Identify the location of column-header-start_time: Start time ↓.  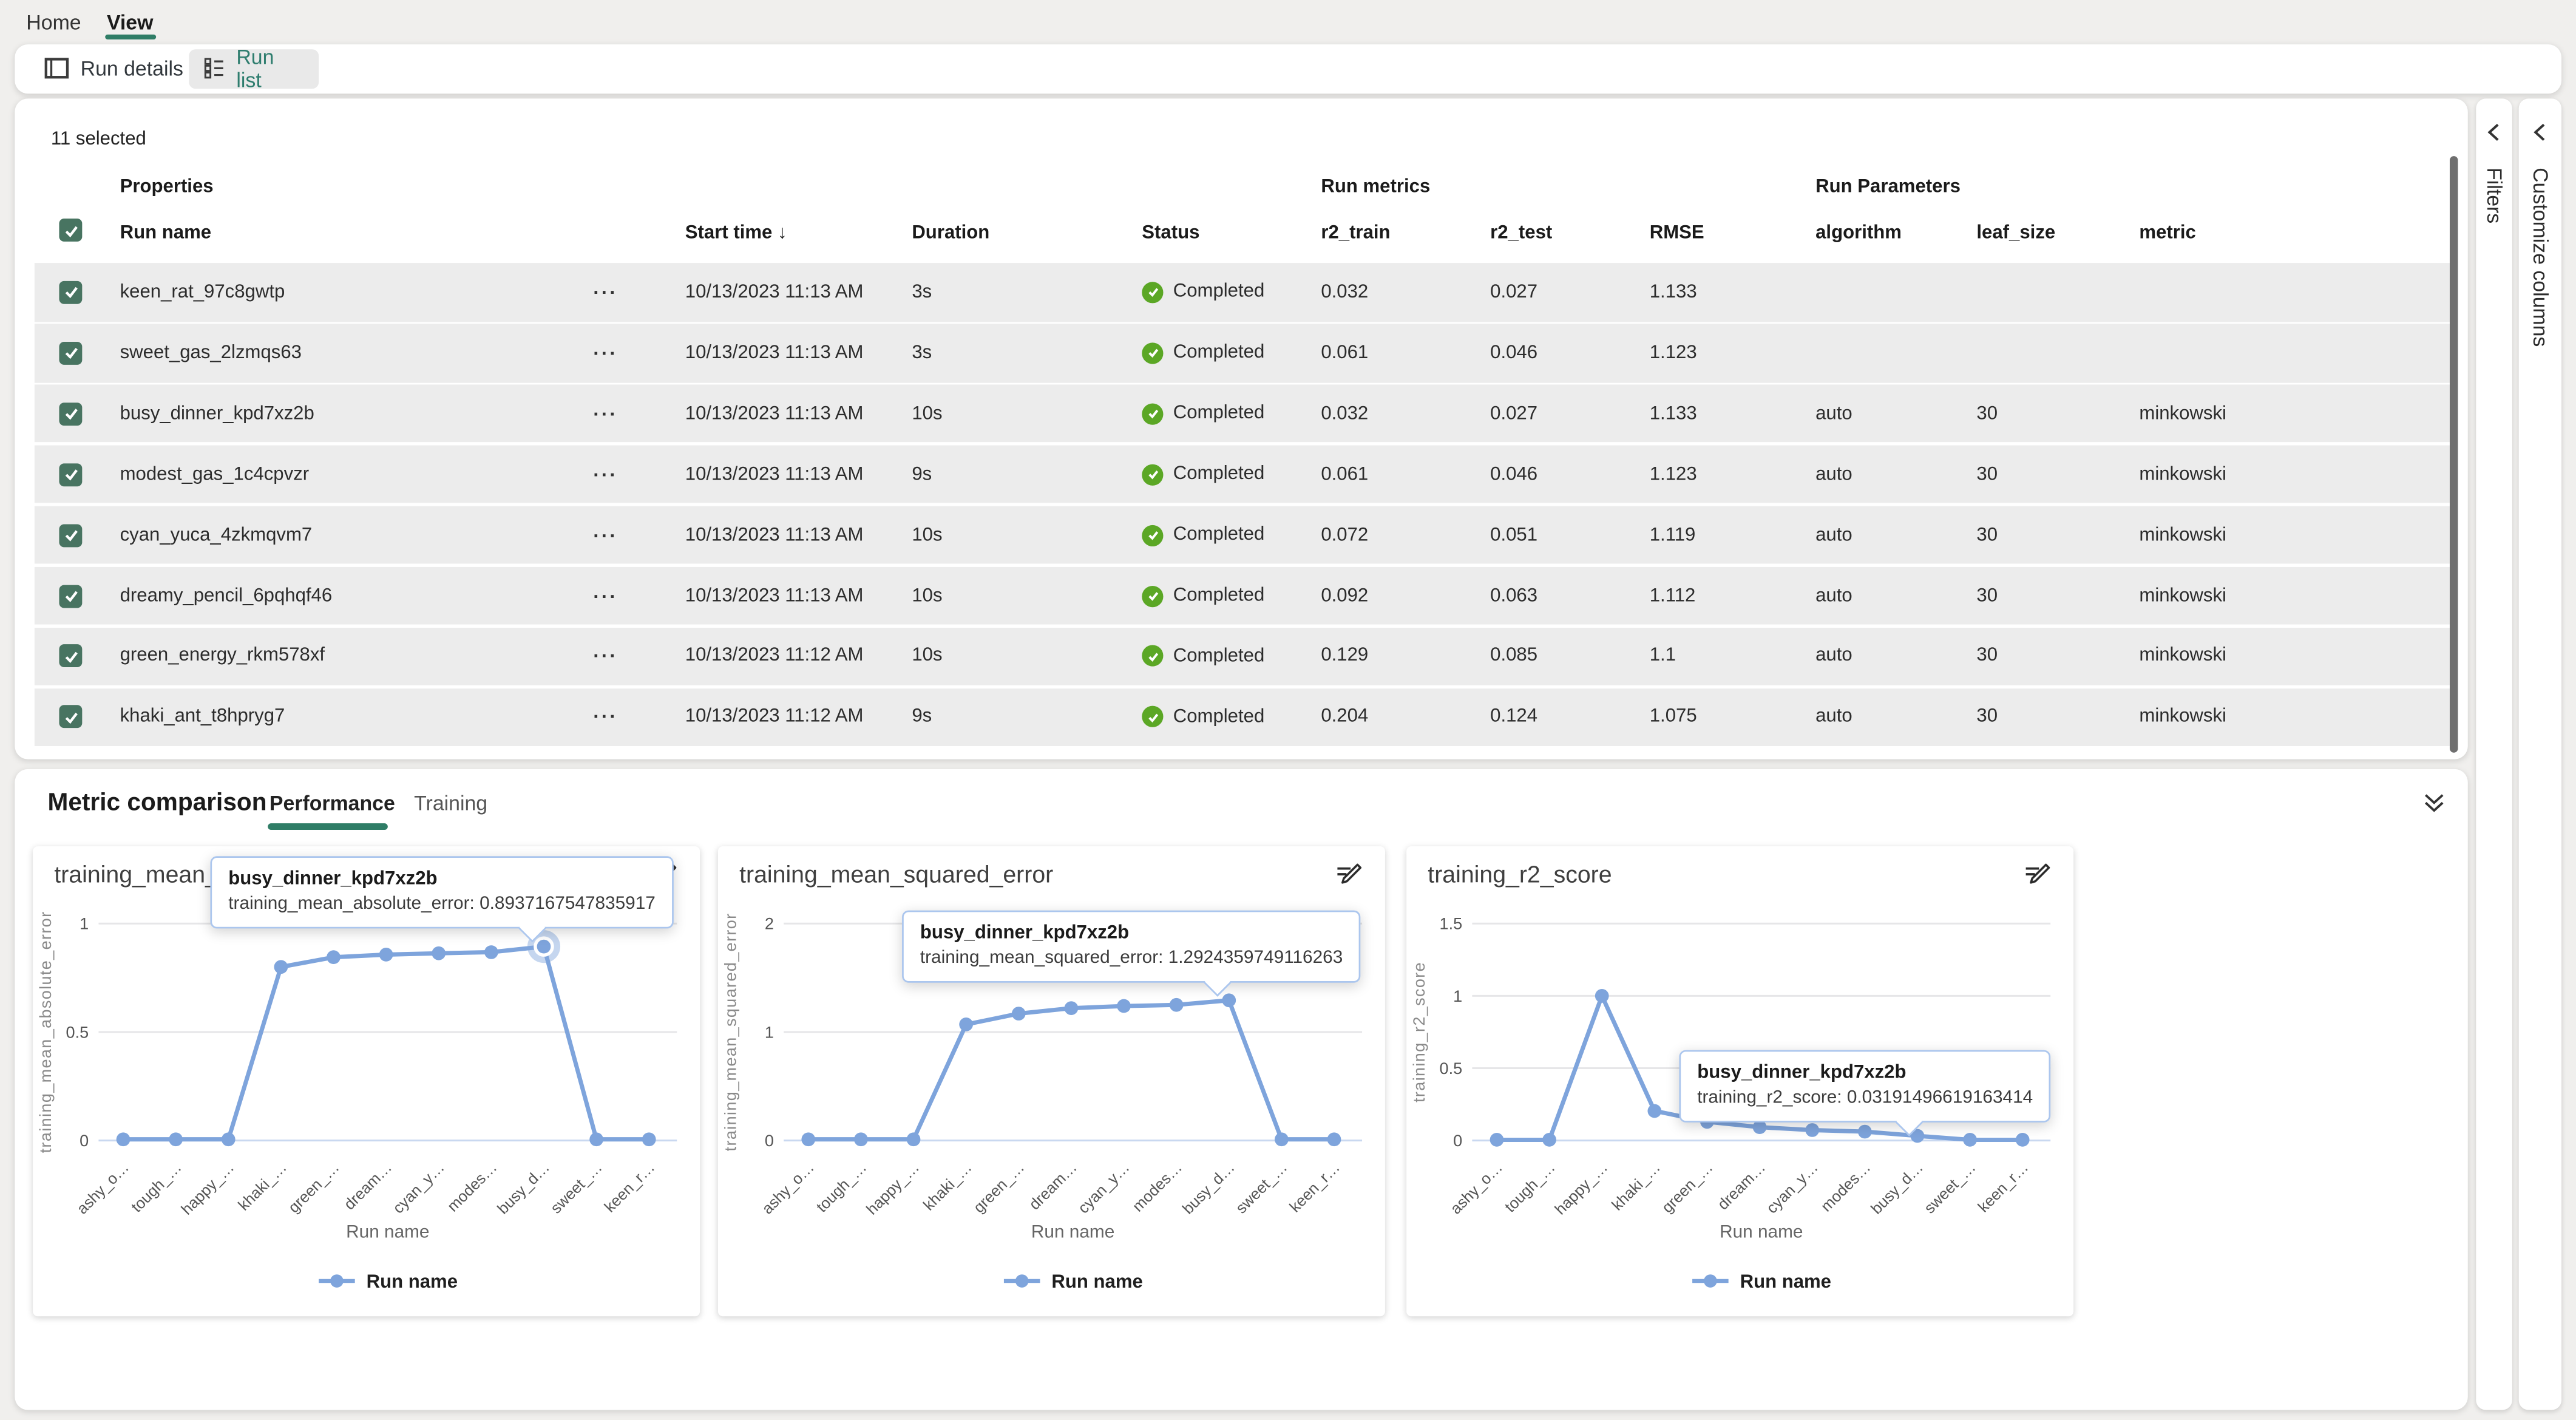
(736, 233).